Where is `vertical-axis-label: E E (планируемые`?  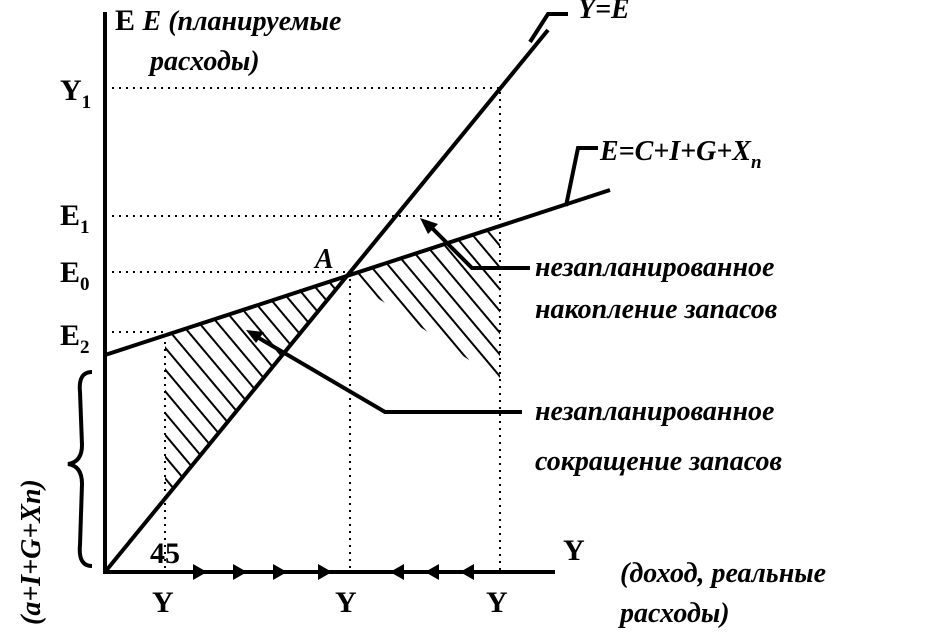 vertical-axis-label: E E (планируемые is located at coordinates (228, 20).